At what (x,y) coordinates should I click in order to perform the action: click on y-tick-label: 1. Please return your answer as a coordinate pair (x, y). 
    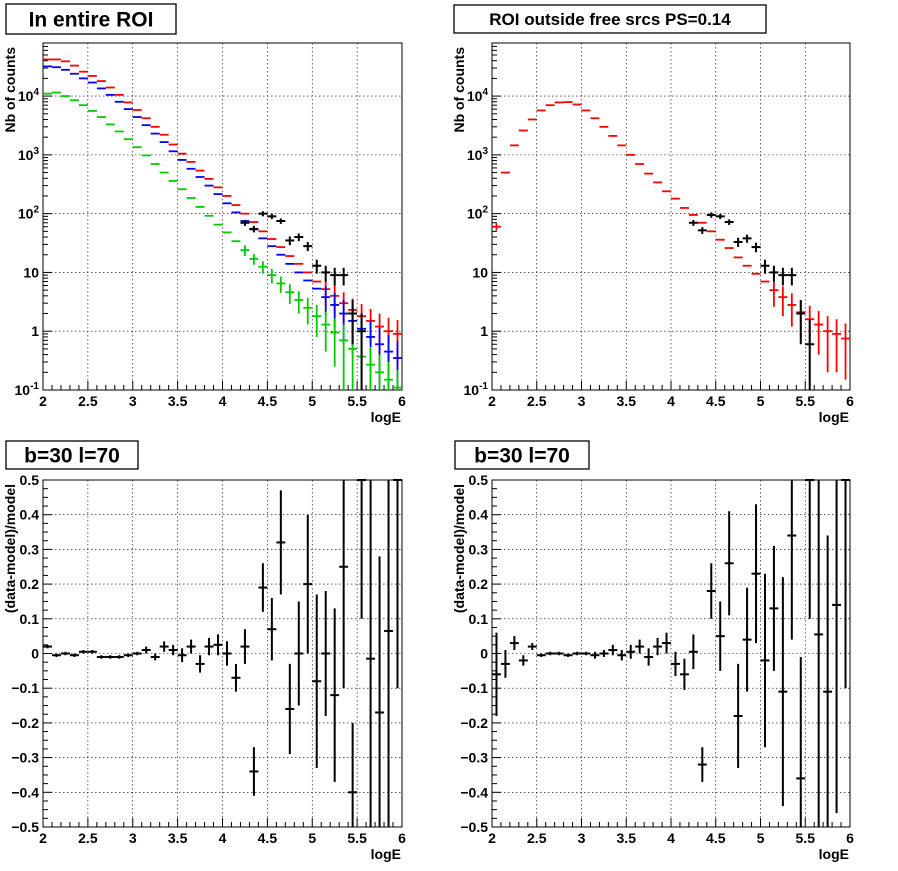
    Looking at the image, I should click on (35, 331).